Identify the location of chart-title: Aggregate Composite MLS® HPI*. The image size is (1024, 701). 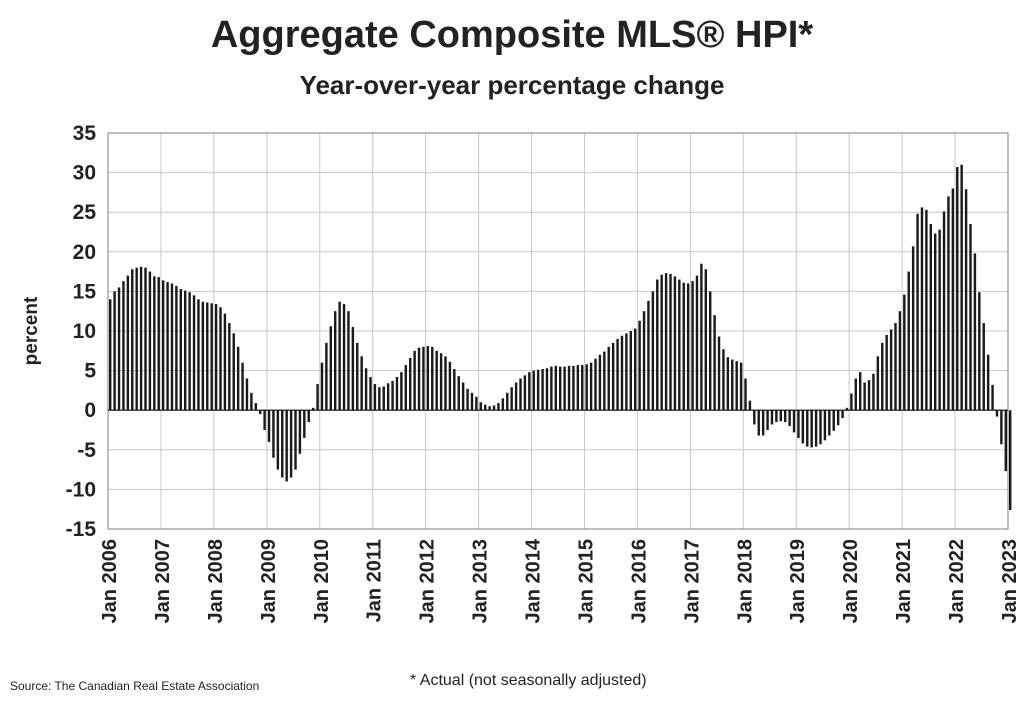
(512, 35).